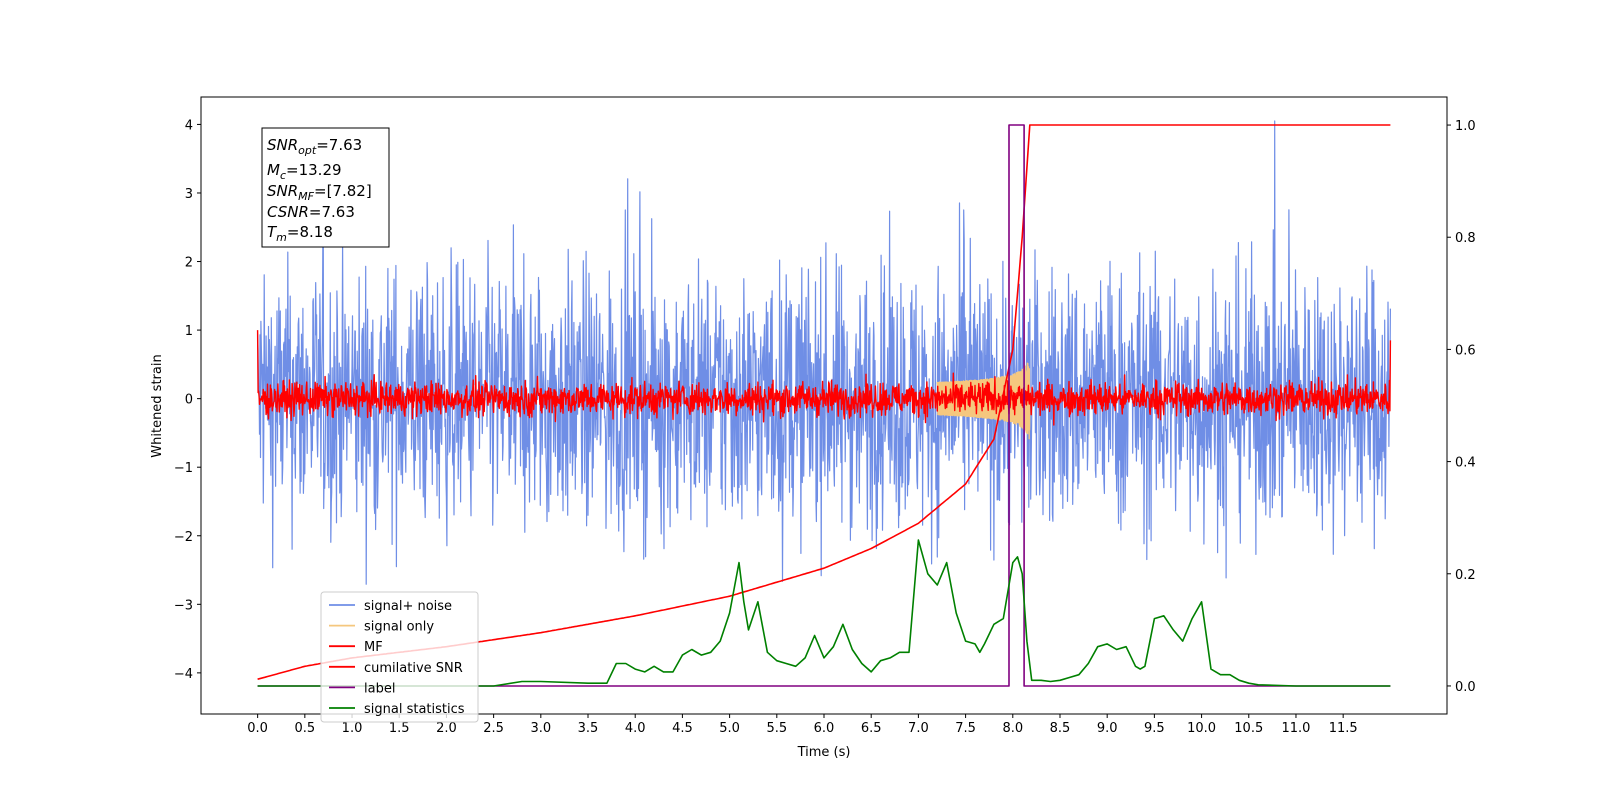 Image resolution: width=1600 pixels, height=800 pixels. I want to click on legend-label: signal only, so click(399, 627).